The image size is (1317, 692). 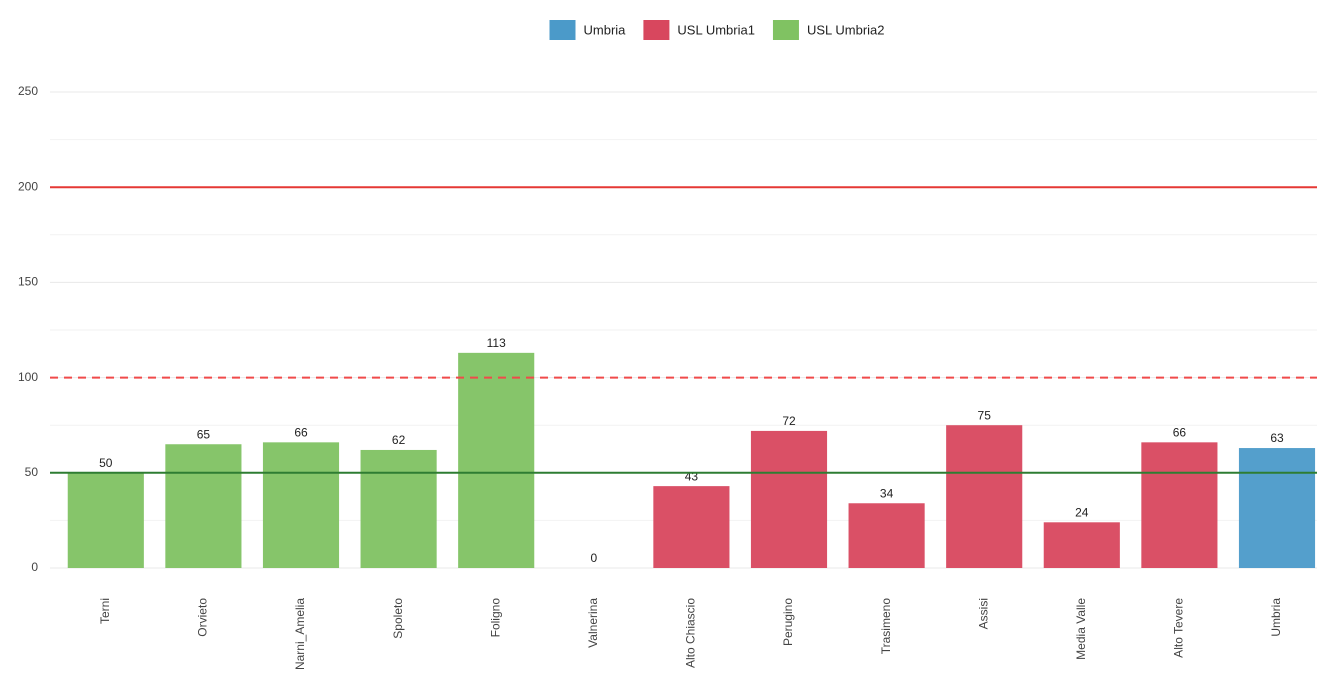 What do you see at coordinates (593, 623) in the screenshot?
I see `x-tick-label: Valnerina` at bounding box center [593, 623].